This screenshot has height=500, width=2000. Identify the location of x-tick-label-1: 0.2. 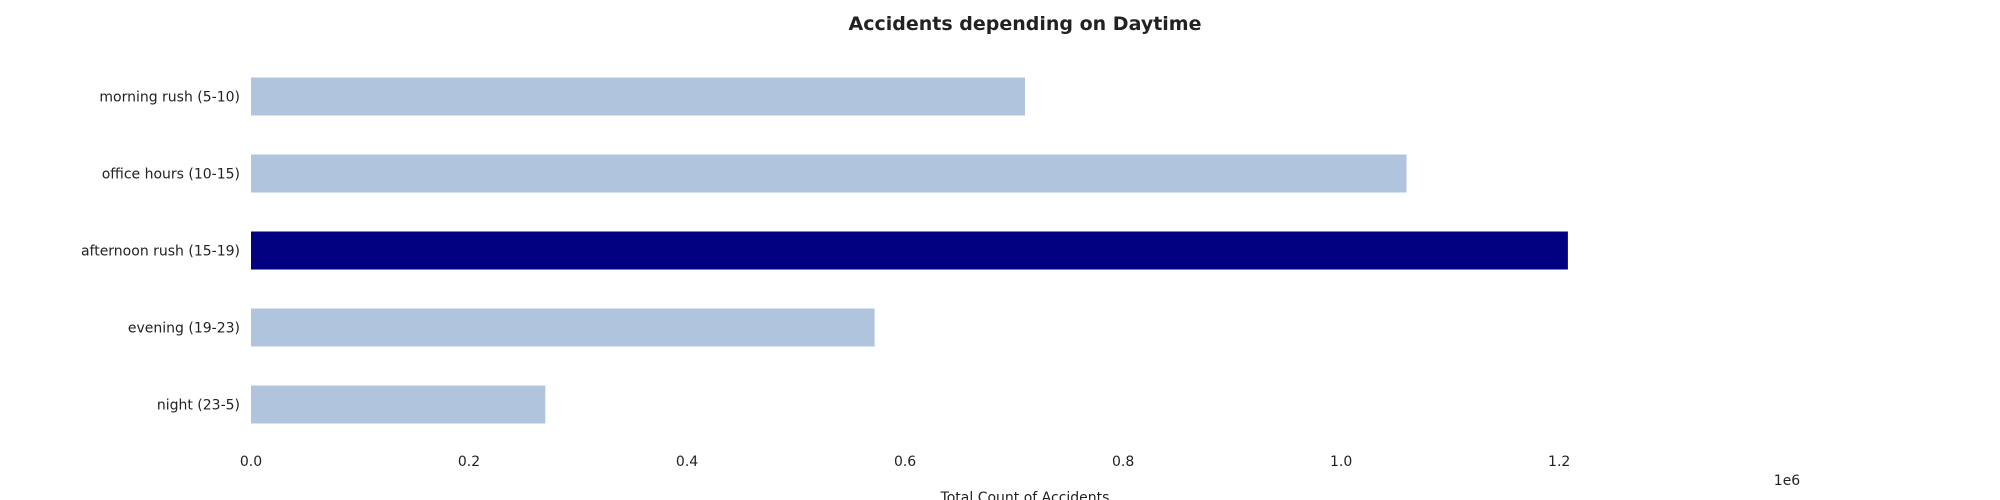
(469, 462).